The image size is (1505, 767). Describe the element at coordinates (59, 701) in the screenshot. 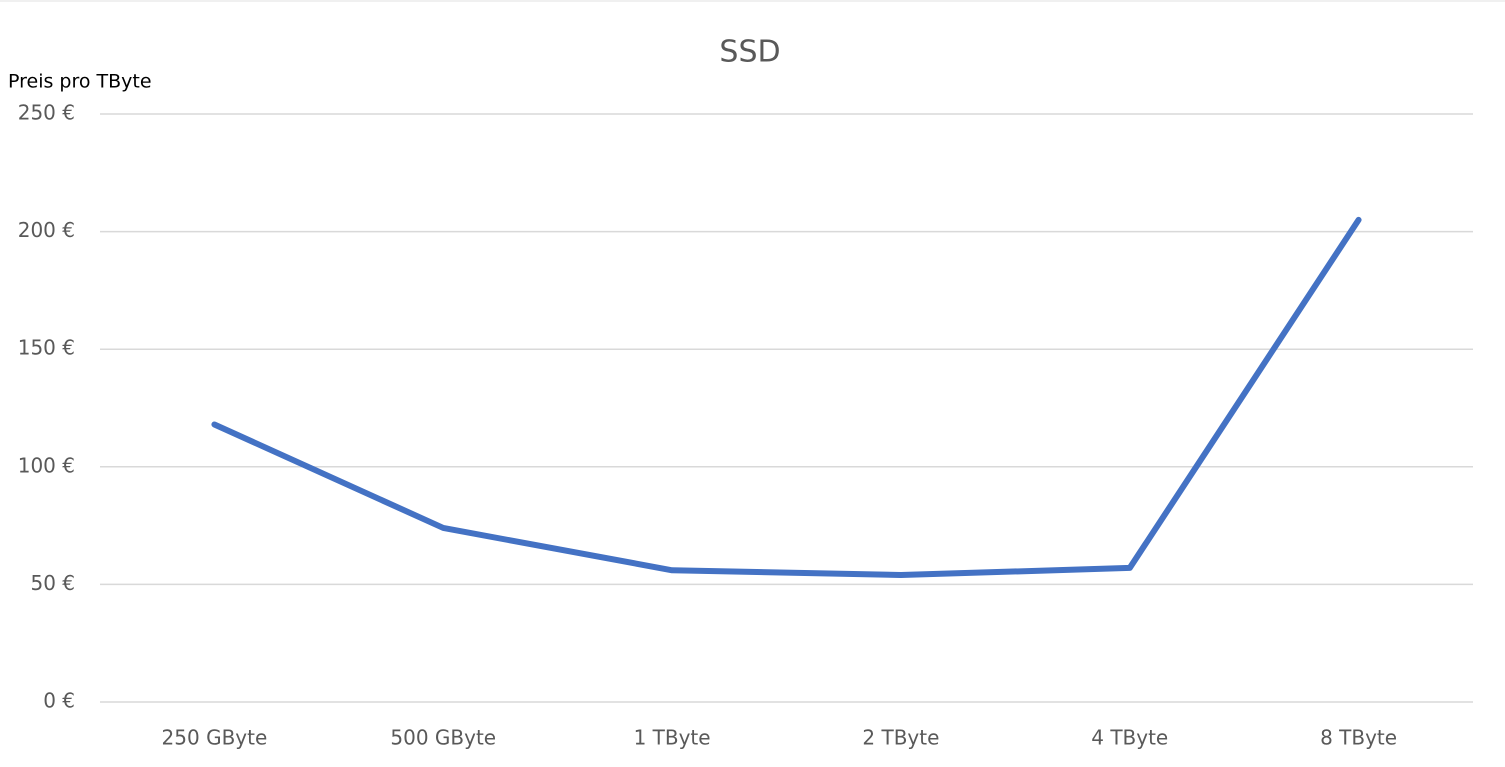

I see `y-tick-label: 0 €` at that location.